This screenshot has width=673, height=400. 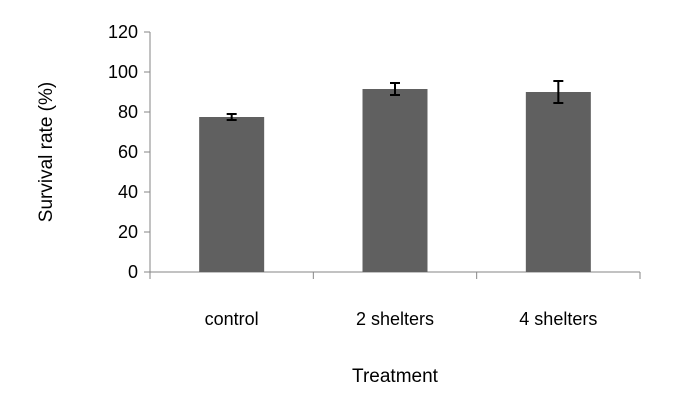 What do you see at coordinates (133, 272) in the screenshot?
I see `y-tick-label: 0` at bounding box center [133, 272].